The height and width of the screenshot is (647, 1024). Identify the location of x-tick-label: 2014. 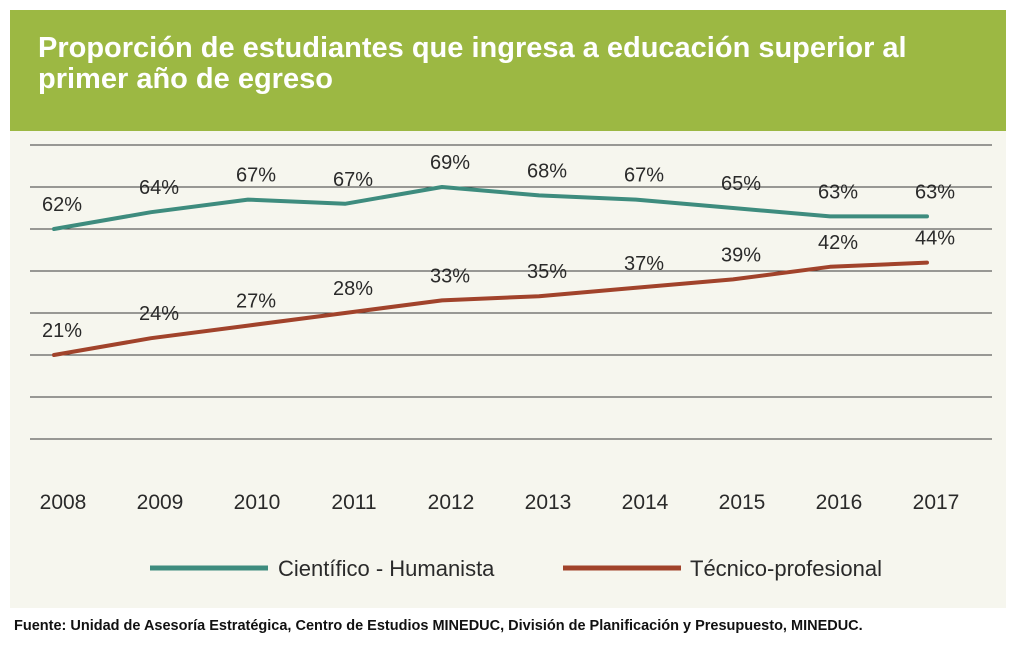
(645, 502).